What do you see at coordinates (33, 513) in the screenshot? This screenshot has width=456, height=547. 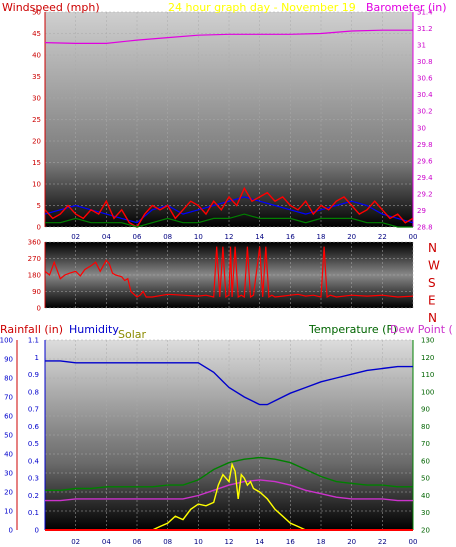 I see `rain-y-tick-label: 0.1` at bounding box center [33, 513].